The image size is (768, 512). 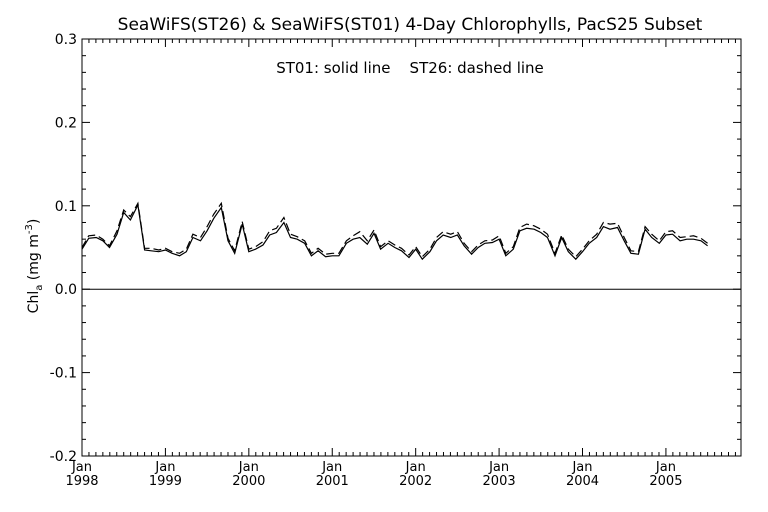 I want to click on legend-annotation: ST01: solid line ST26: dashed line, so click(x=410, y=68).